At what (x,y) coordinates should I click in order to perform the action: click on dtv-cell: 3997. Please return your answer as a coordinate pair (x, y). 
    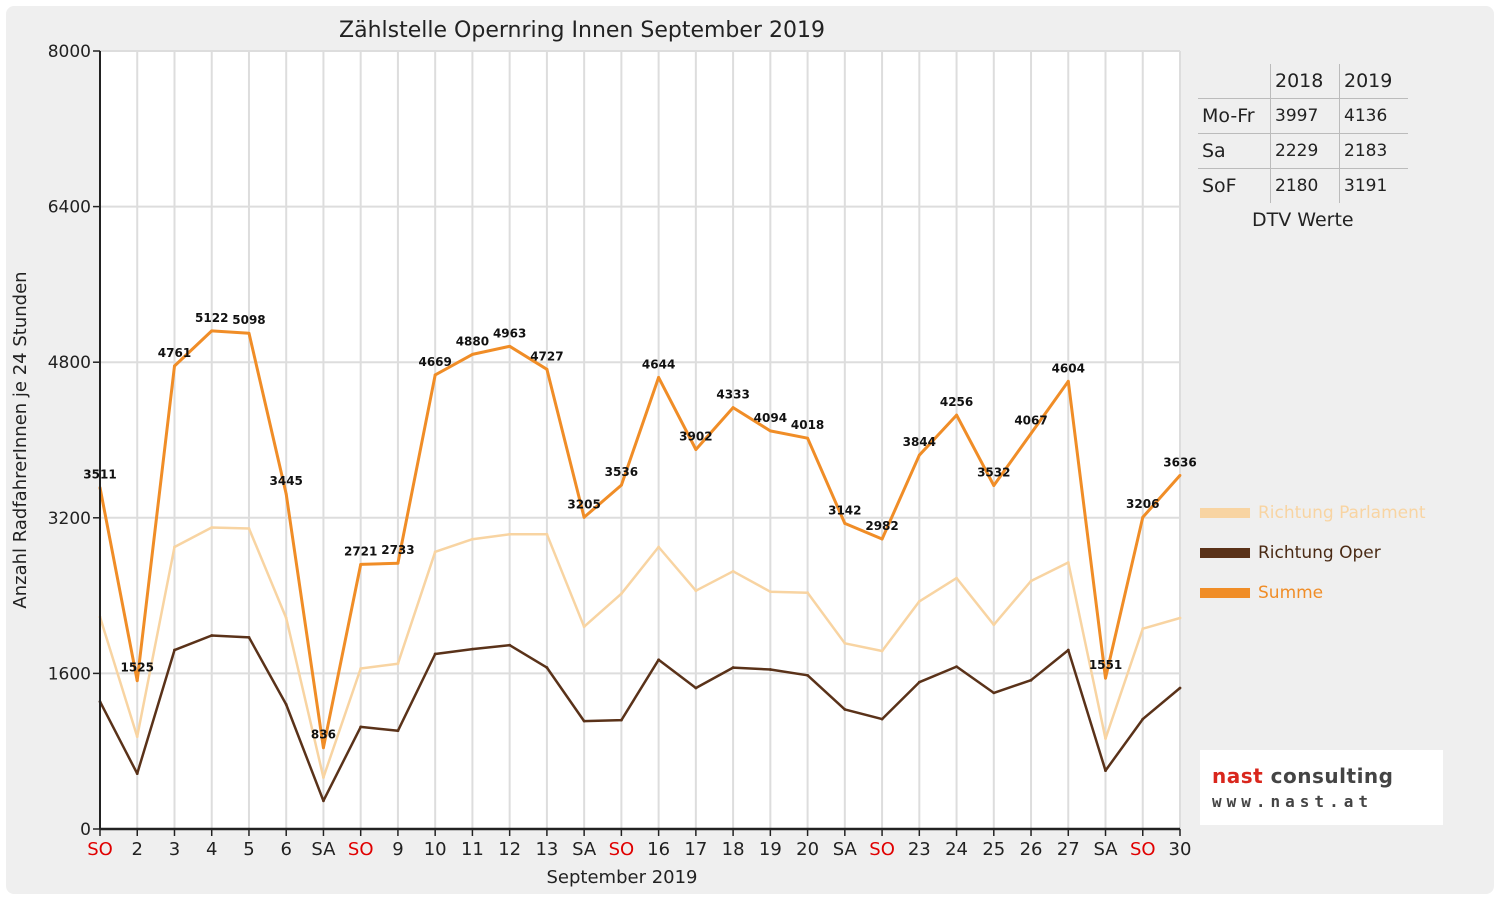
    Looking at the image, I should click on (1305, 116).